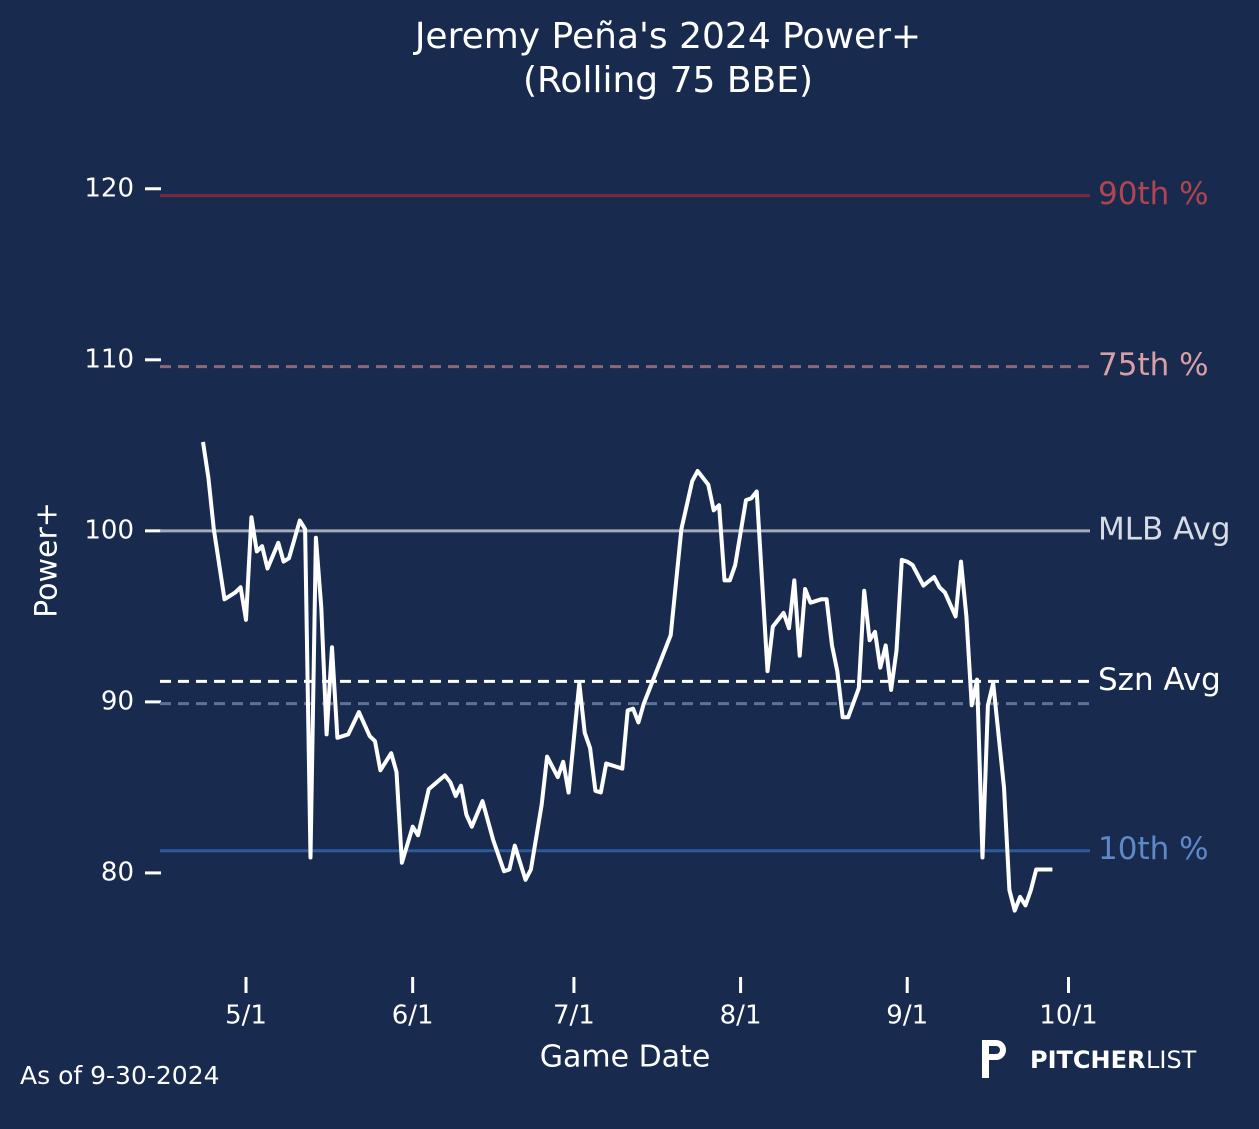 This screenshot has width=1259, height=1129. Describe the element at coordinates (667, 36) in the screenshot. I see `chart-title: Jeremy Peña's 2024 Power+` at that location.